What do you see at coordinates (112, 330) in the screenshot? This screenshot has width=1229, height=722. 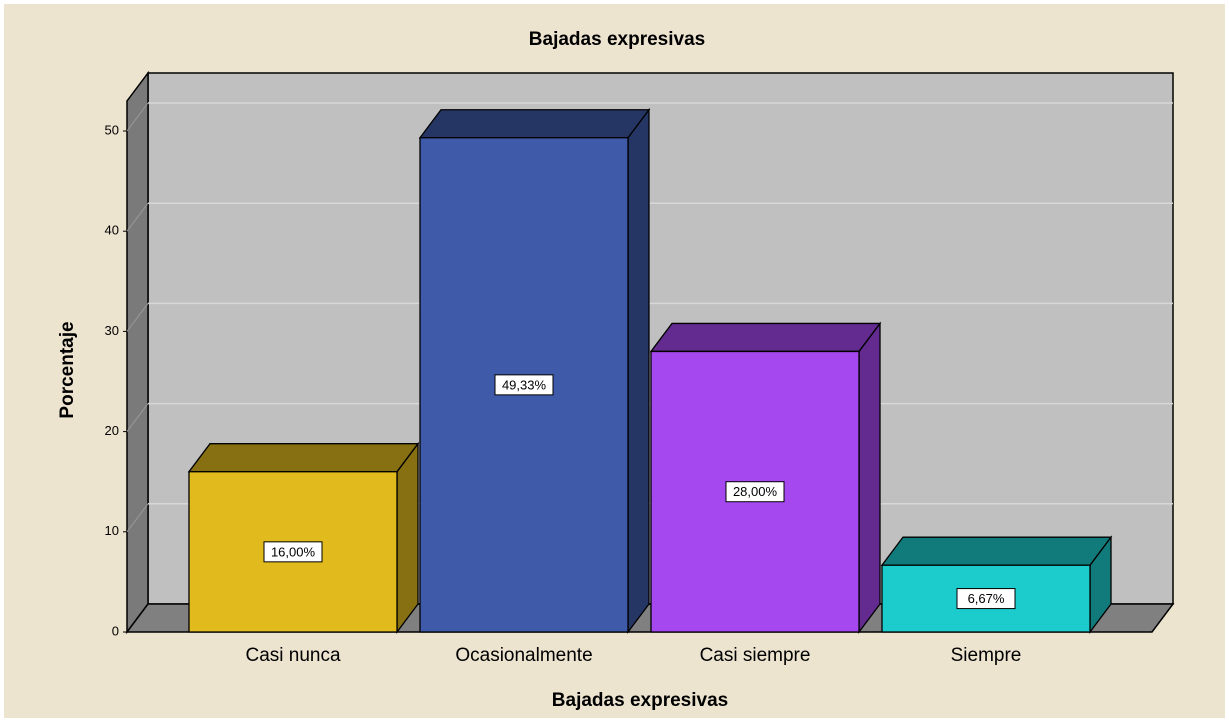 I see `y-tick-label: 30` at bounding box center [112, 330].